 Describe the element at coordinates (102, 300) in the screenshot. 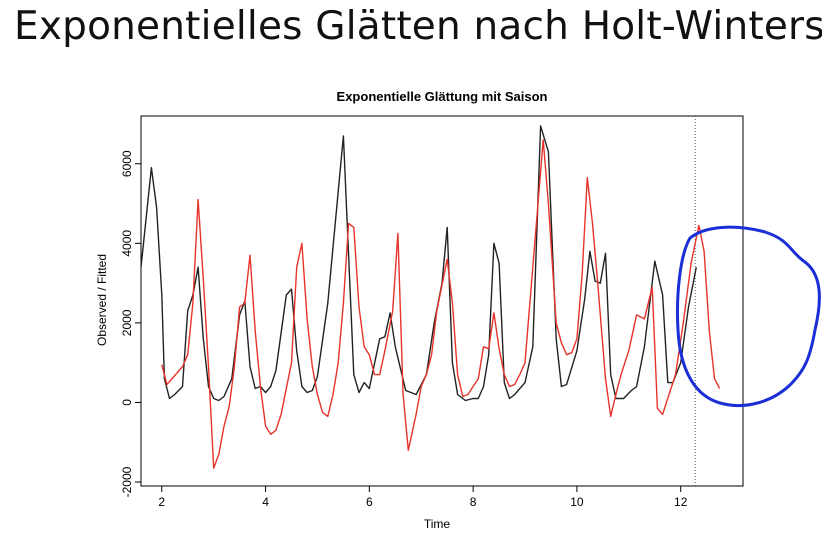

I see `y-axis-label: Observed / Fitted` at that location.